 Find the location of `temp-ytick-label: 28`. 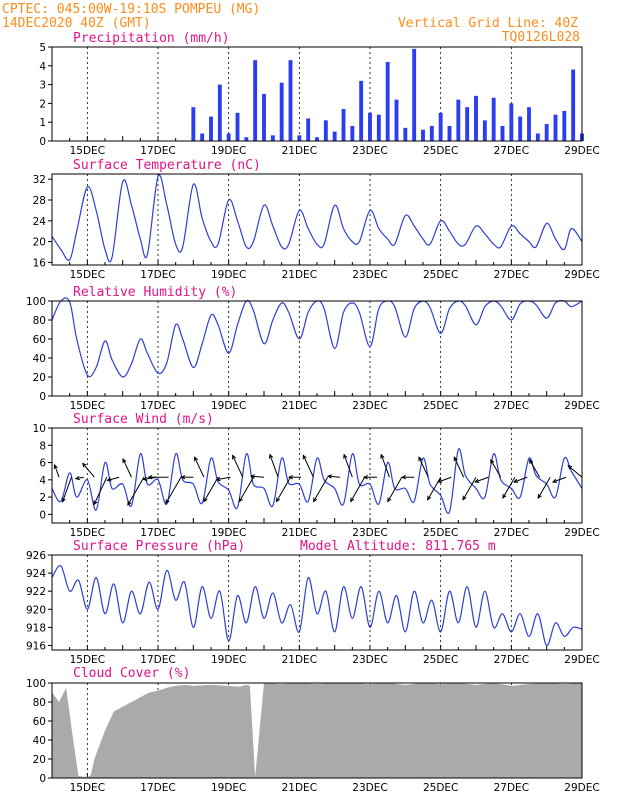

temp-ytick-label: 28 is located at coordinates (39, 201).